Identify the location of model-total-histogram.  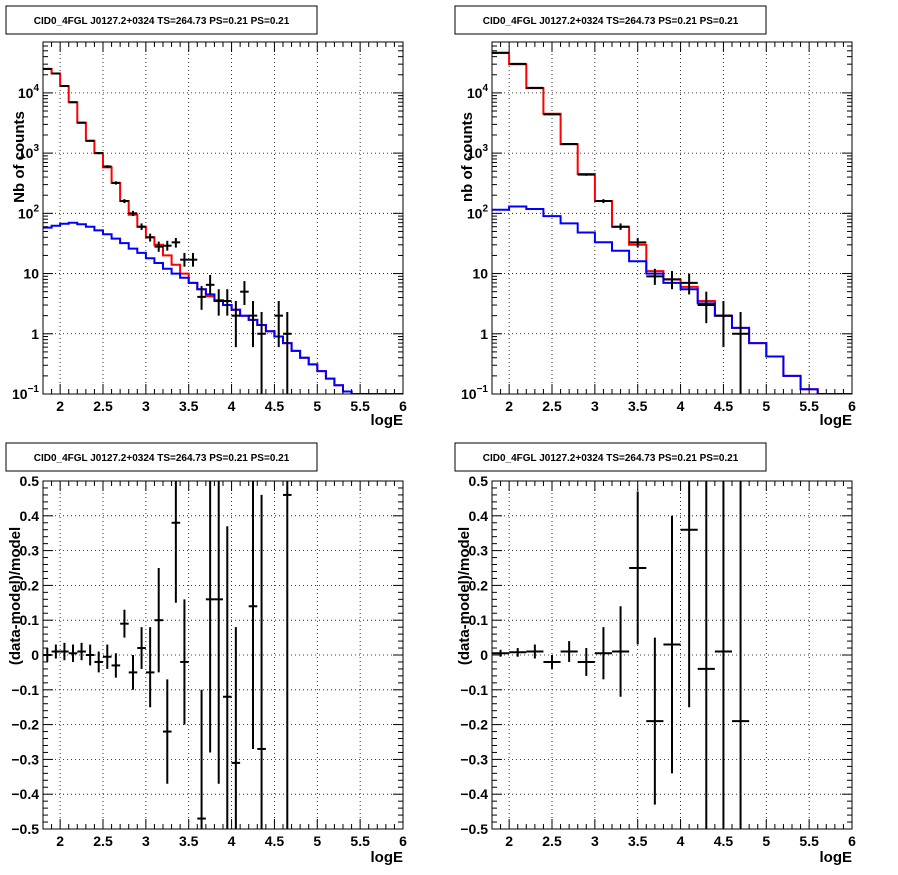
(223, 230).